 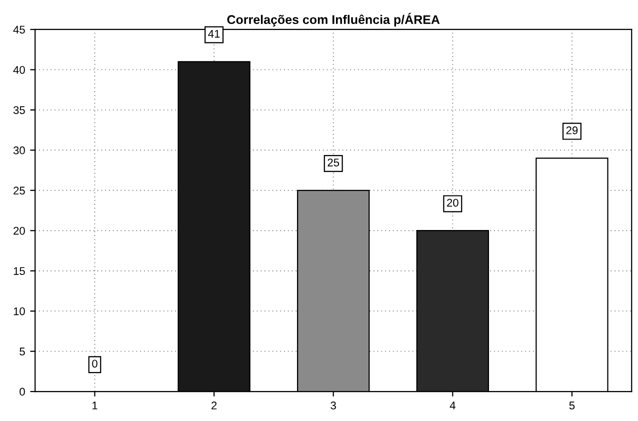 I want to click on y-tick-label: 10, so click(x=19, y=311).